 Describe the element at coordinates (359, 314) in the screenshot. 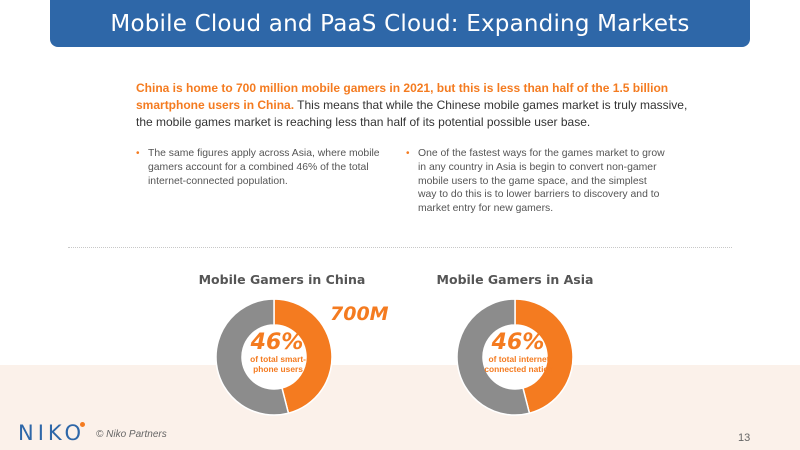

I see `callout-700m: 700M` at that location.